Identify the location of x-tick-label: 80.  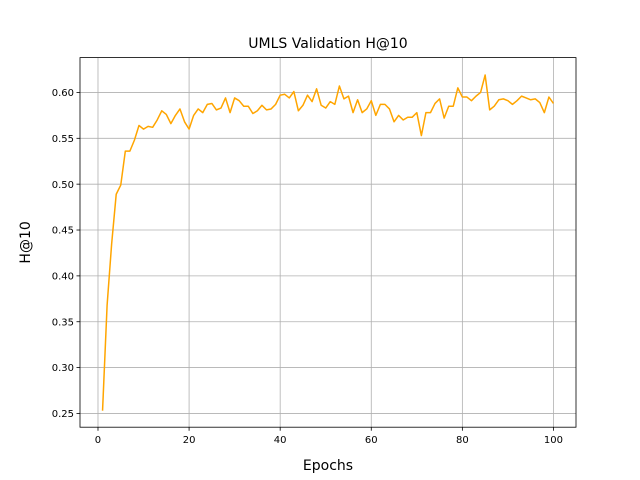
(462, 440).